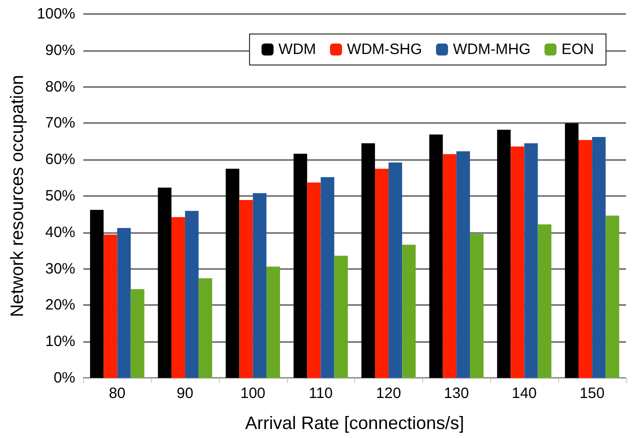 This screenshot has height=438, width=634. I want to click on y-tick-label: 100%, so click(56, 14).